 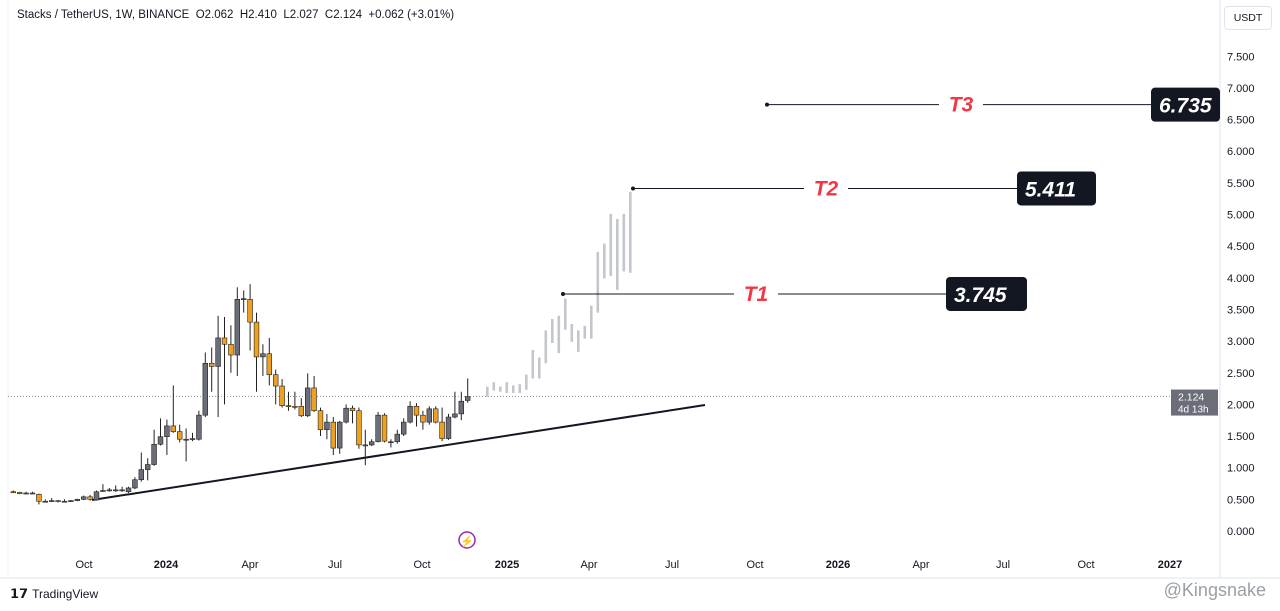 I want to click on tradingview-logo: 𝟭𝟳 TradingView, so click(x=54, y=594).